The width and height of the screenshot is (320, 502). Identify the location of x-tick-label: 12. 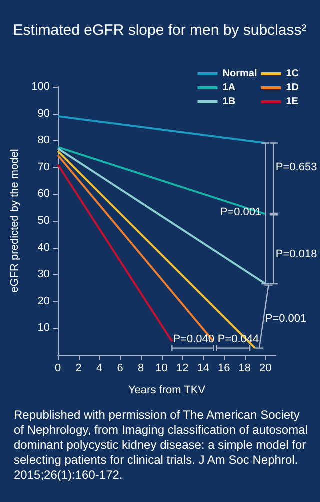
(182, 368).